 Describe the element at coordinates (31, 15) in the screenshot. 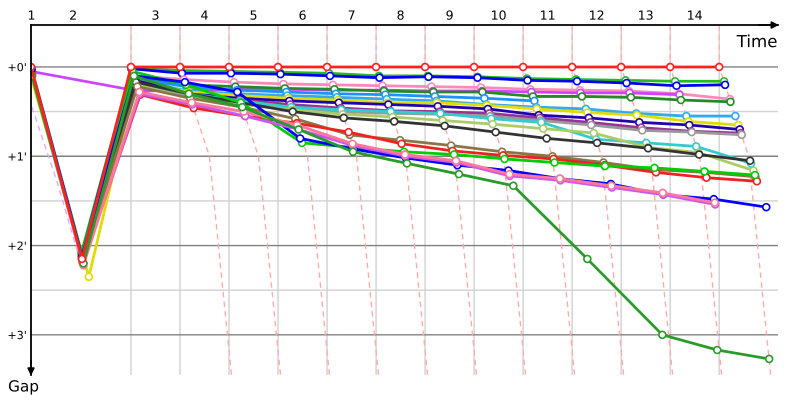

I see `x-tick-label: 1` at that location.